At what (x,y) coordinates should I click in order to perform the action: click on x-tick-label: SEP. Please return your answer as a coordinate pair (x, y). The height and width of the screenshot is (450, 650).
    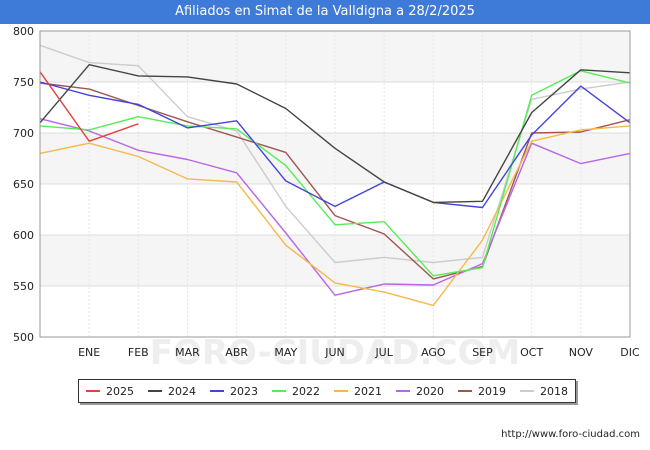
    Looking at the image, I should click on (482, 352).